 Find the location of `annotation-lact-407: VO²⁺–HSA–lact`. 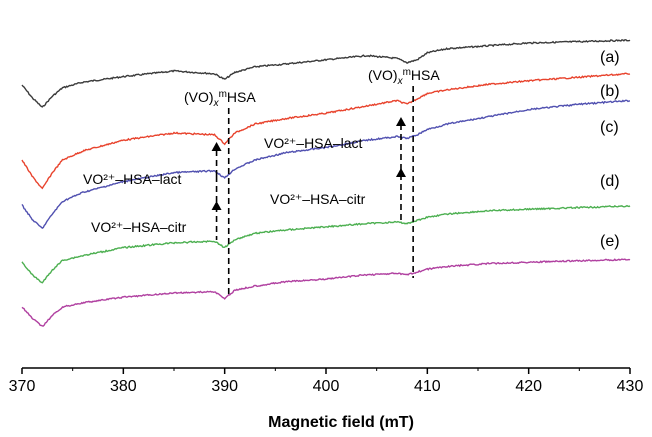

annotation-lact-407: VO²⁺–HSA–lact is located at coordinates (313, 143).